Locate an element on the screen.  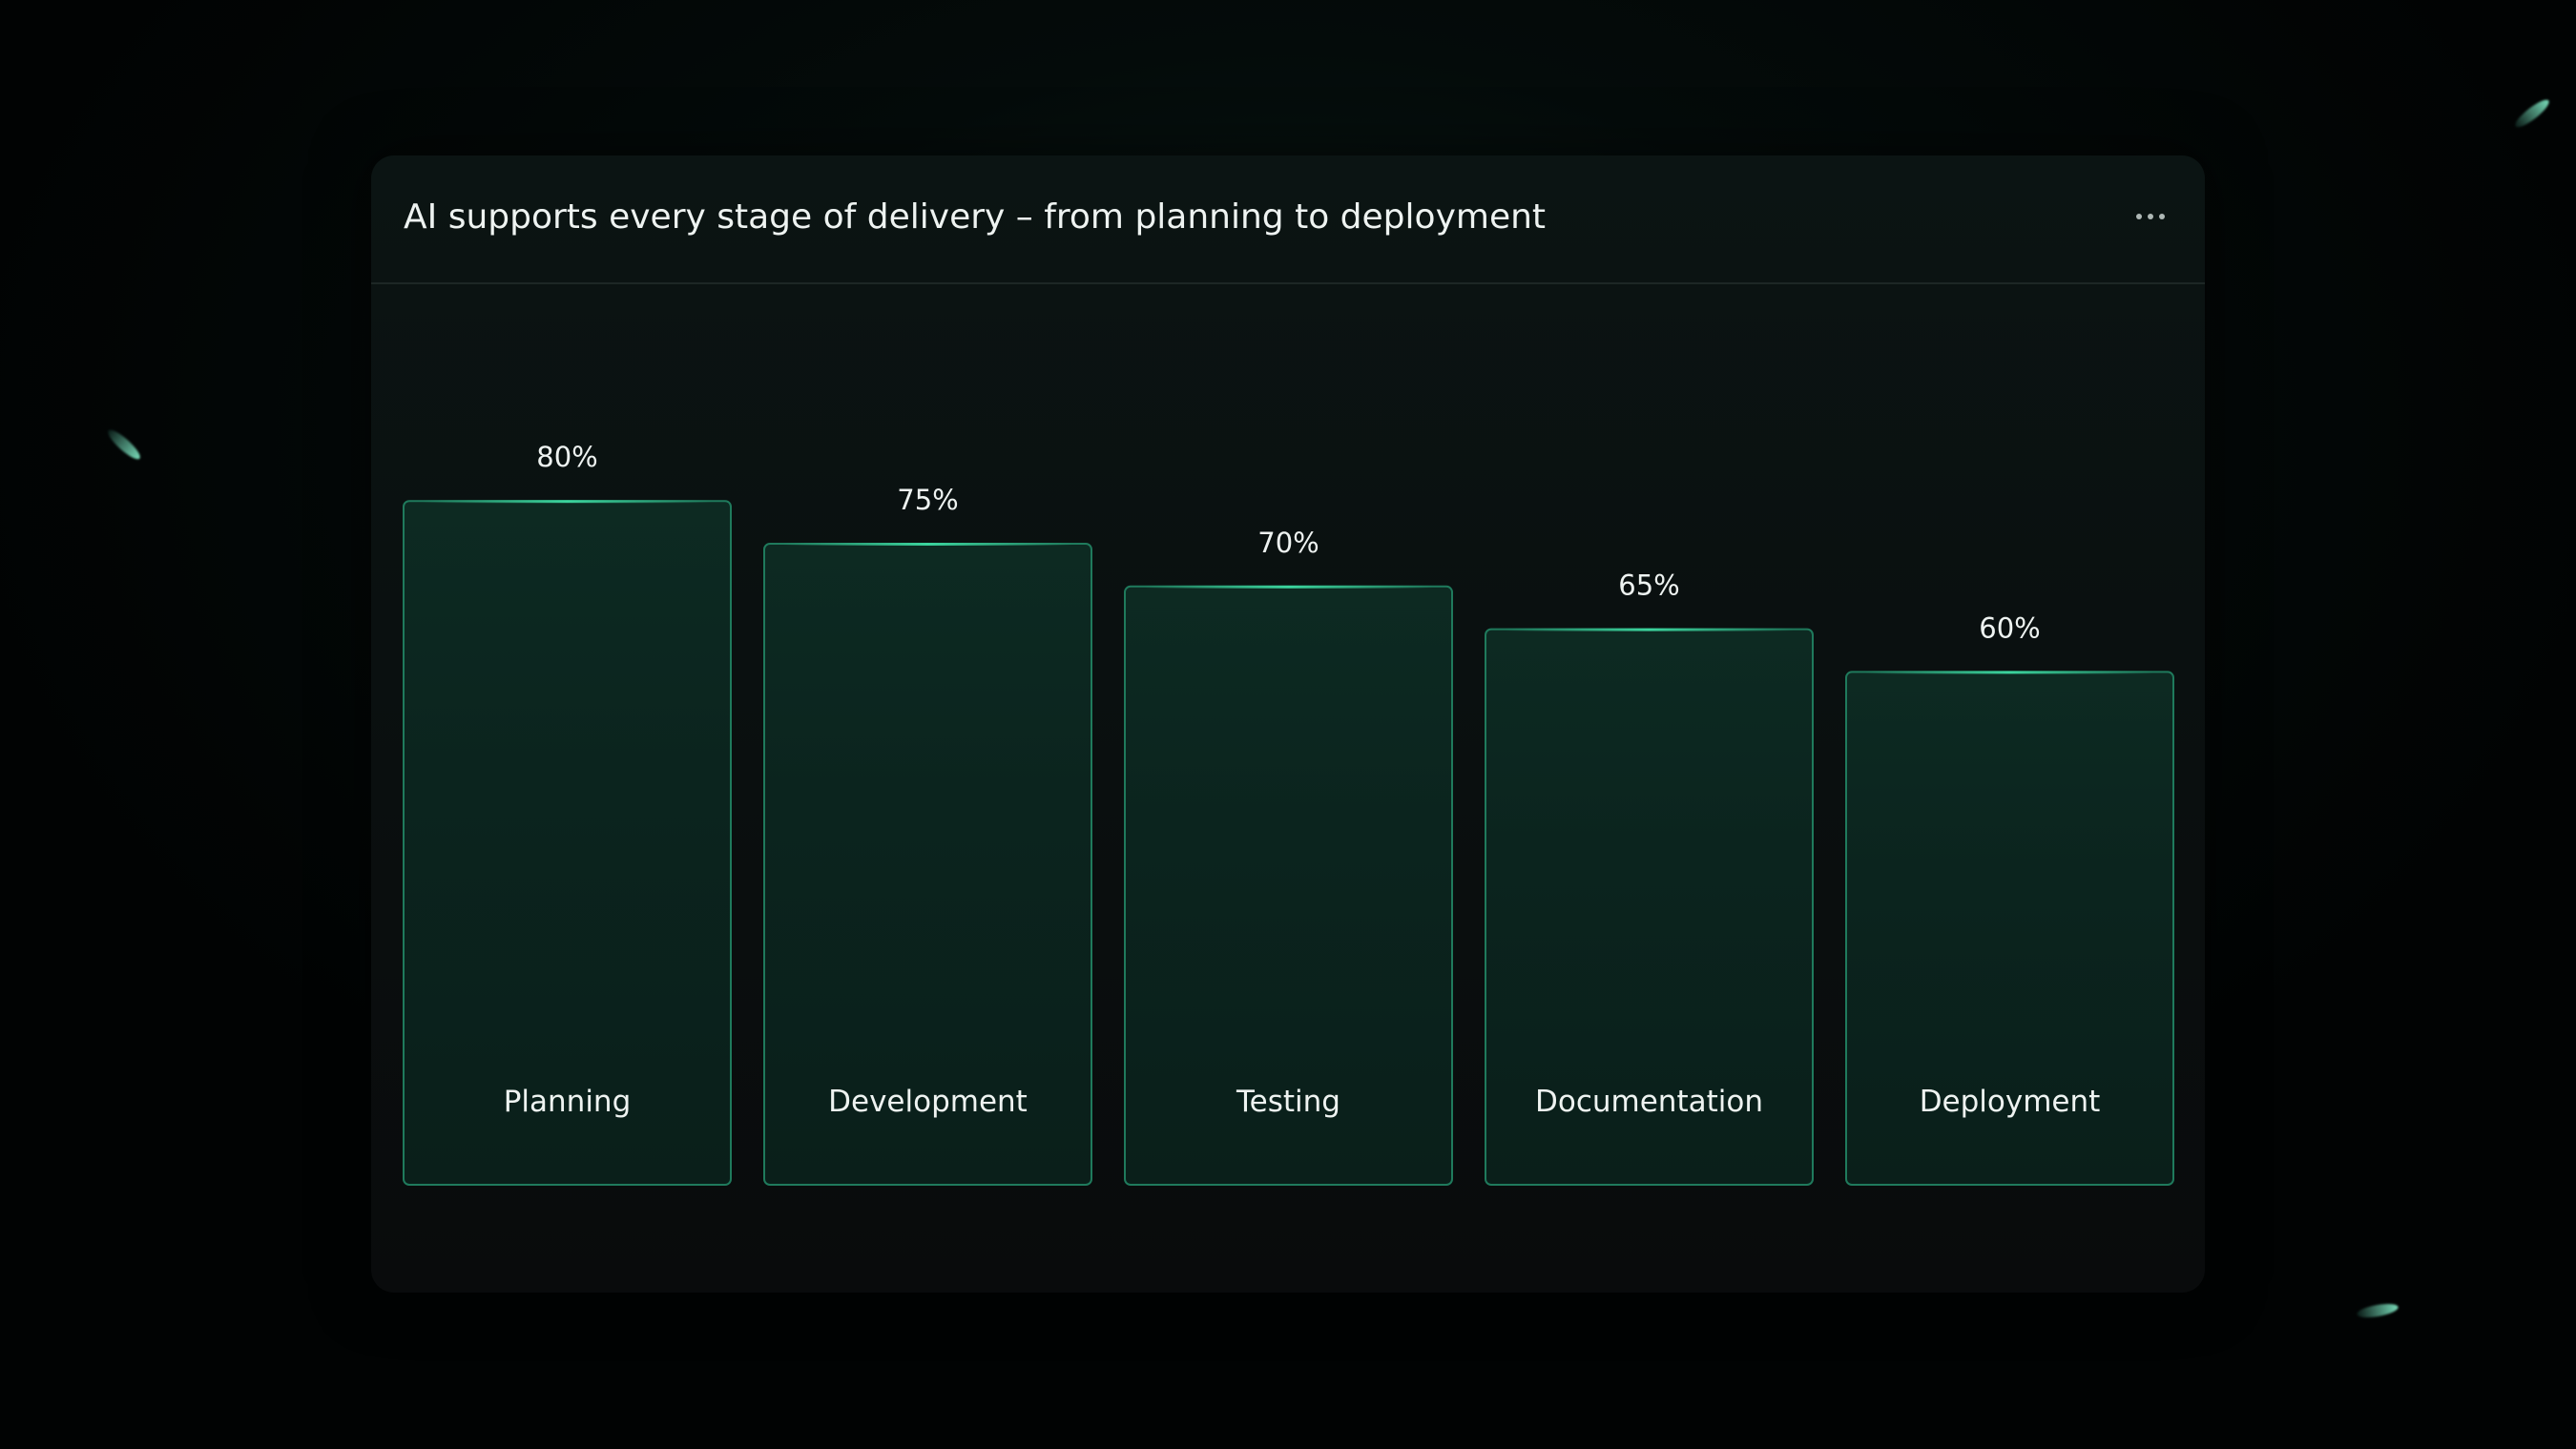
category-label: Deployment is located at coordinates (2010, 1102).